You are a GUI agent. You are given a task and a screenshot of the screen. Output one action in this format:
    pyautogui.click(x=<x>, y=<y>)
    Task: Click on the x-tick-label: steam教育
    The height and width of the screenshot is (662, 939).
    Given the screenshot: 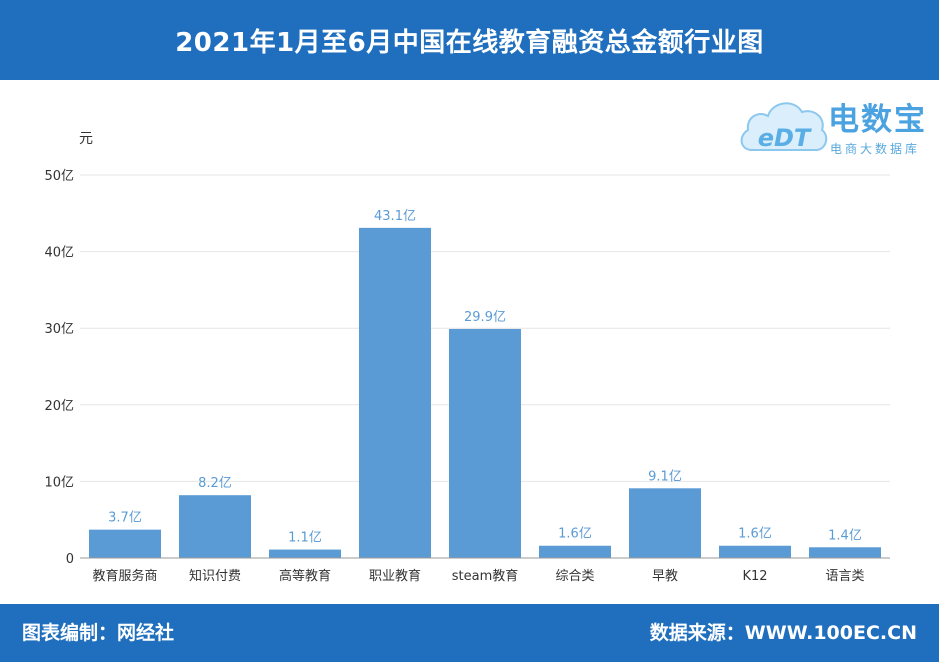 What is the action you would take?
    pyautogui.click(x=485, y=576)
    